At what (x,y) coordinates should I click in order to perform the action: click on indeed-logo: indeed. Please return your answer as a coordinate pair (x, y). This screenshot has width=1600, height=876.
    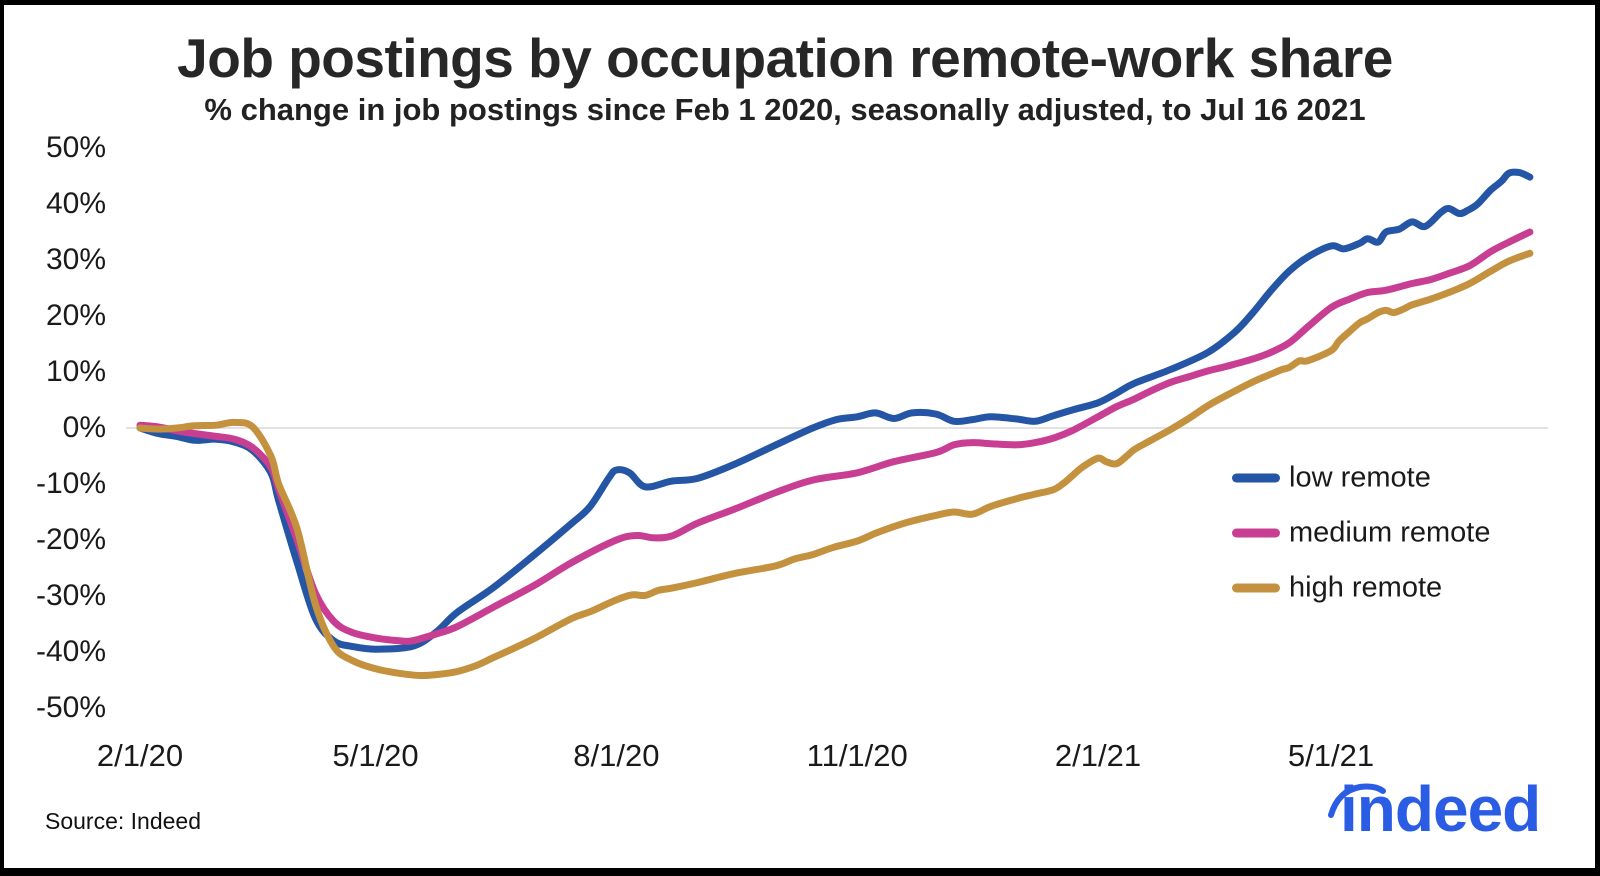
    Looking at the image, I should click on (1440, 800).